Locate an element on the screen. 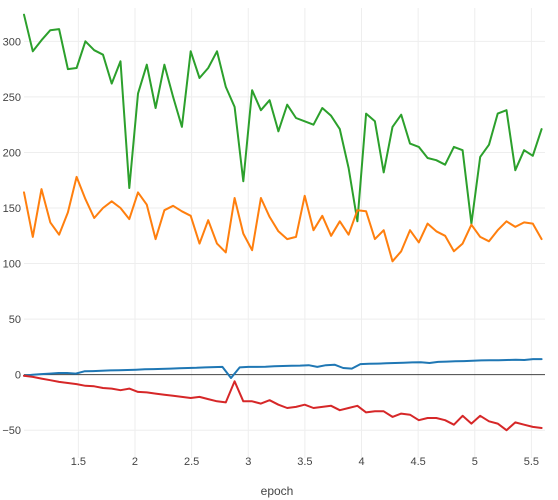 Image resolution: width=558 pixels, height=500 pixels. y-tick-label: 300 is located at coordinates (12, 42).